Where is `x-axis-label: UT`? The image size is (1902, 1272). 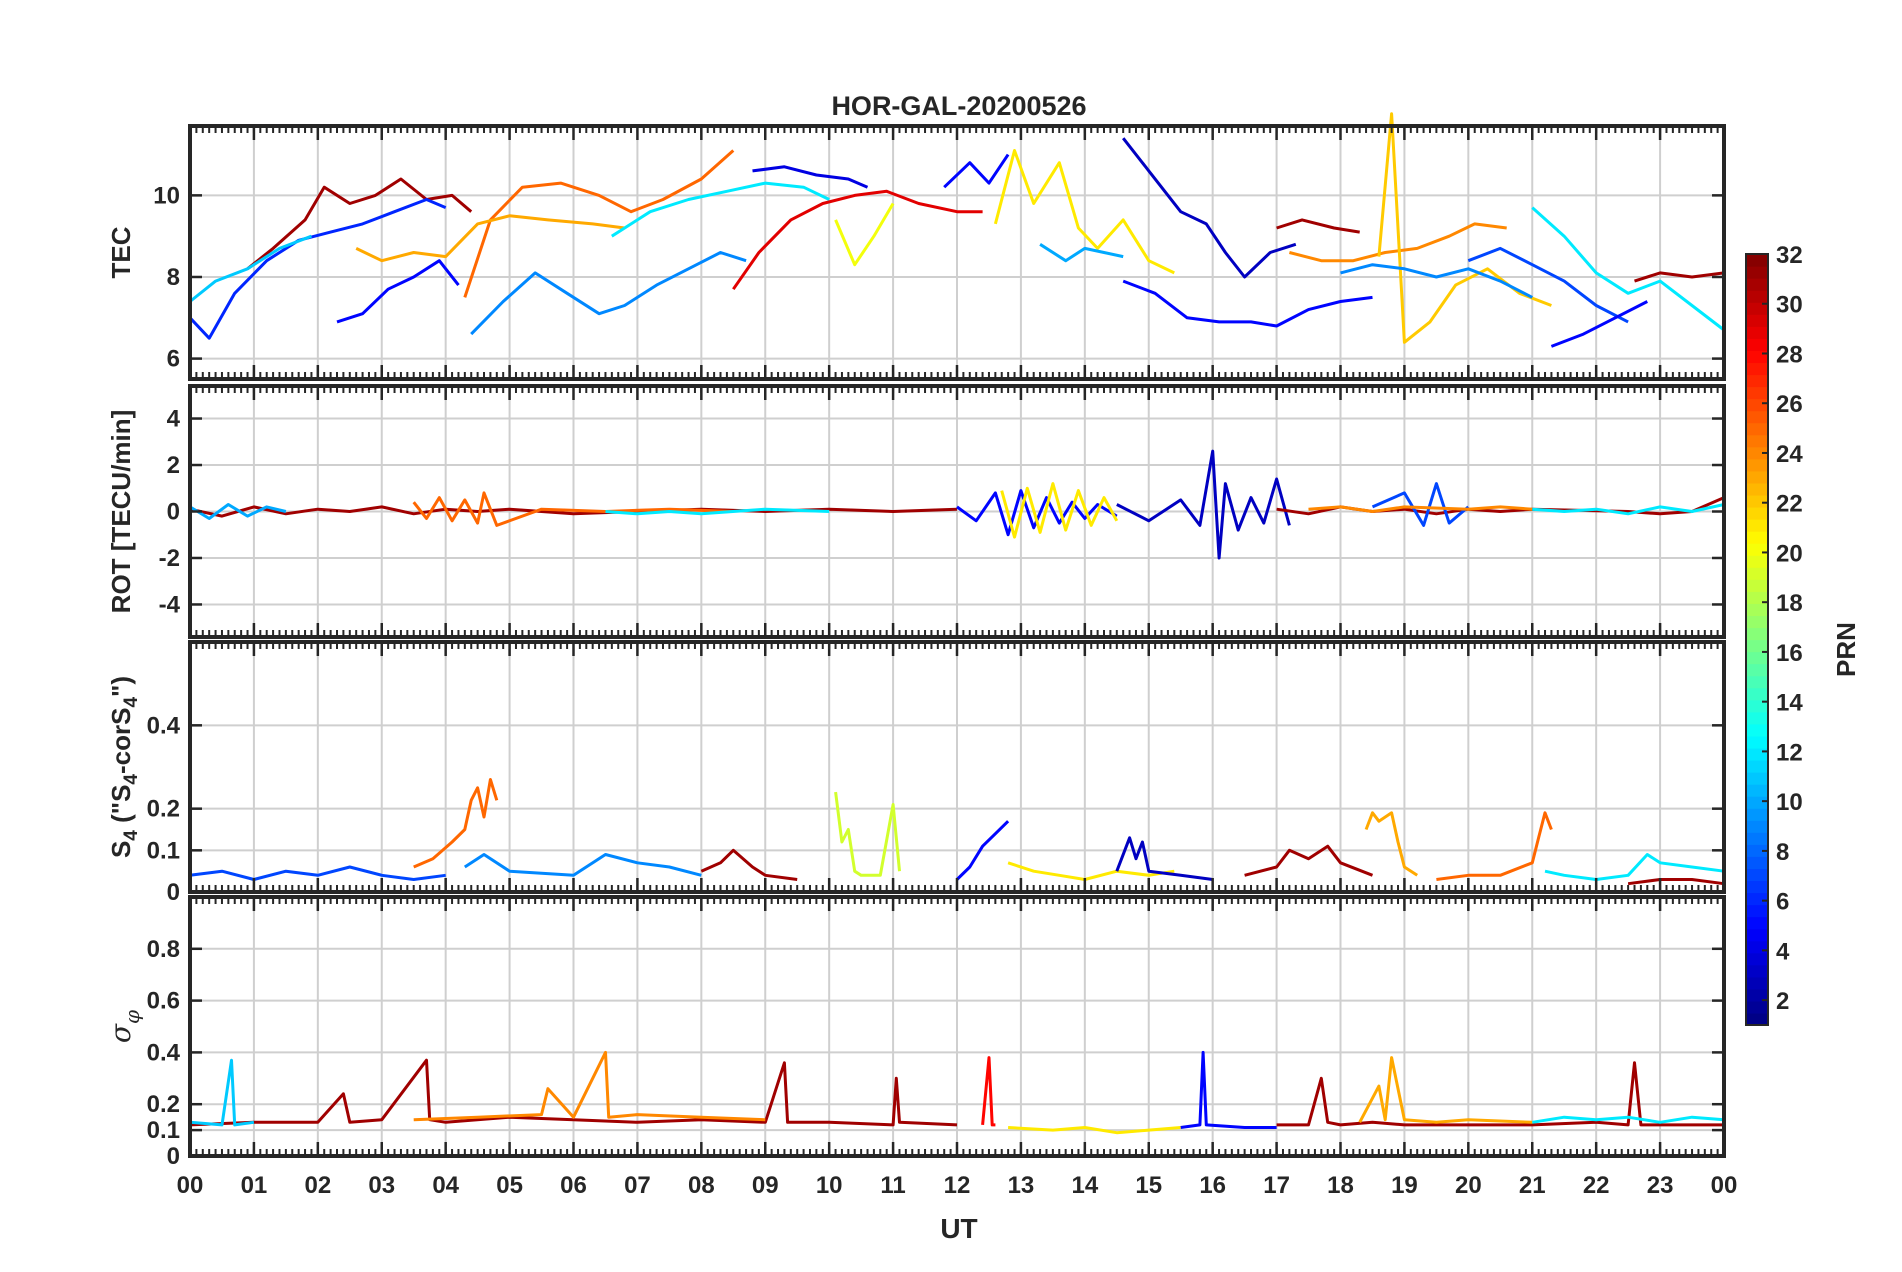 x-axis-label: UT is located at coordinates (958, 1228).